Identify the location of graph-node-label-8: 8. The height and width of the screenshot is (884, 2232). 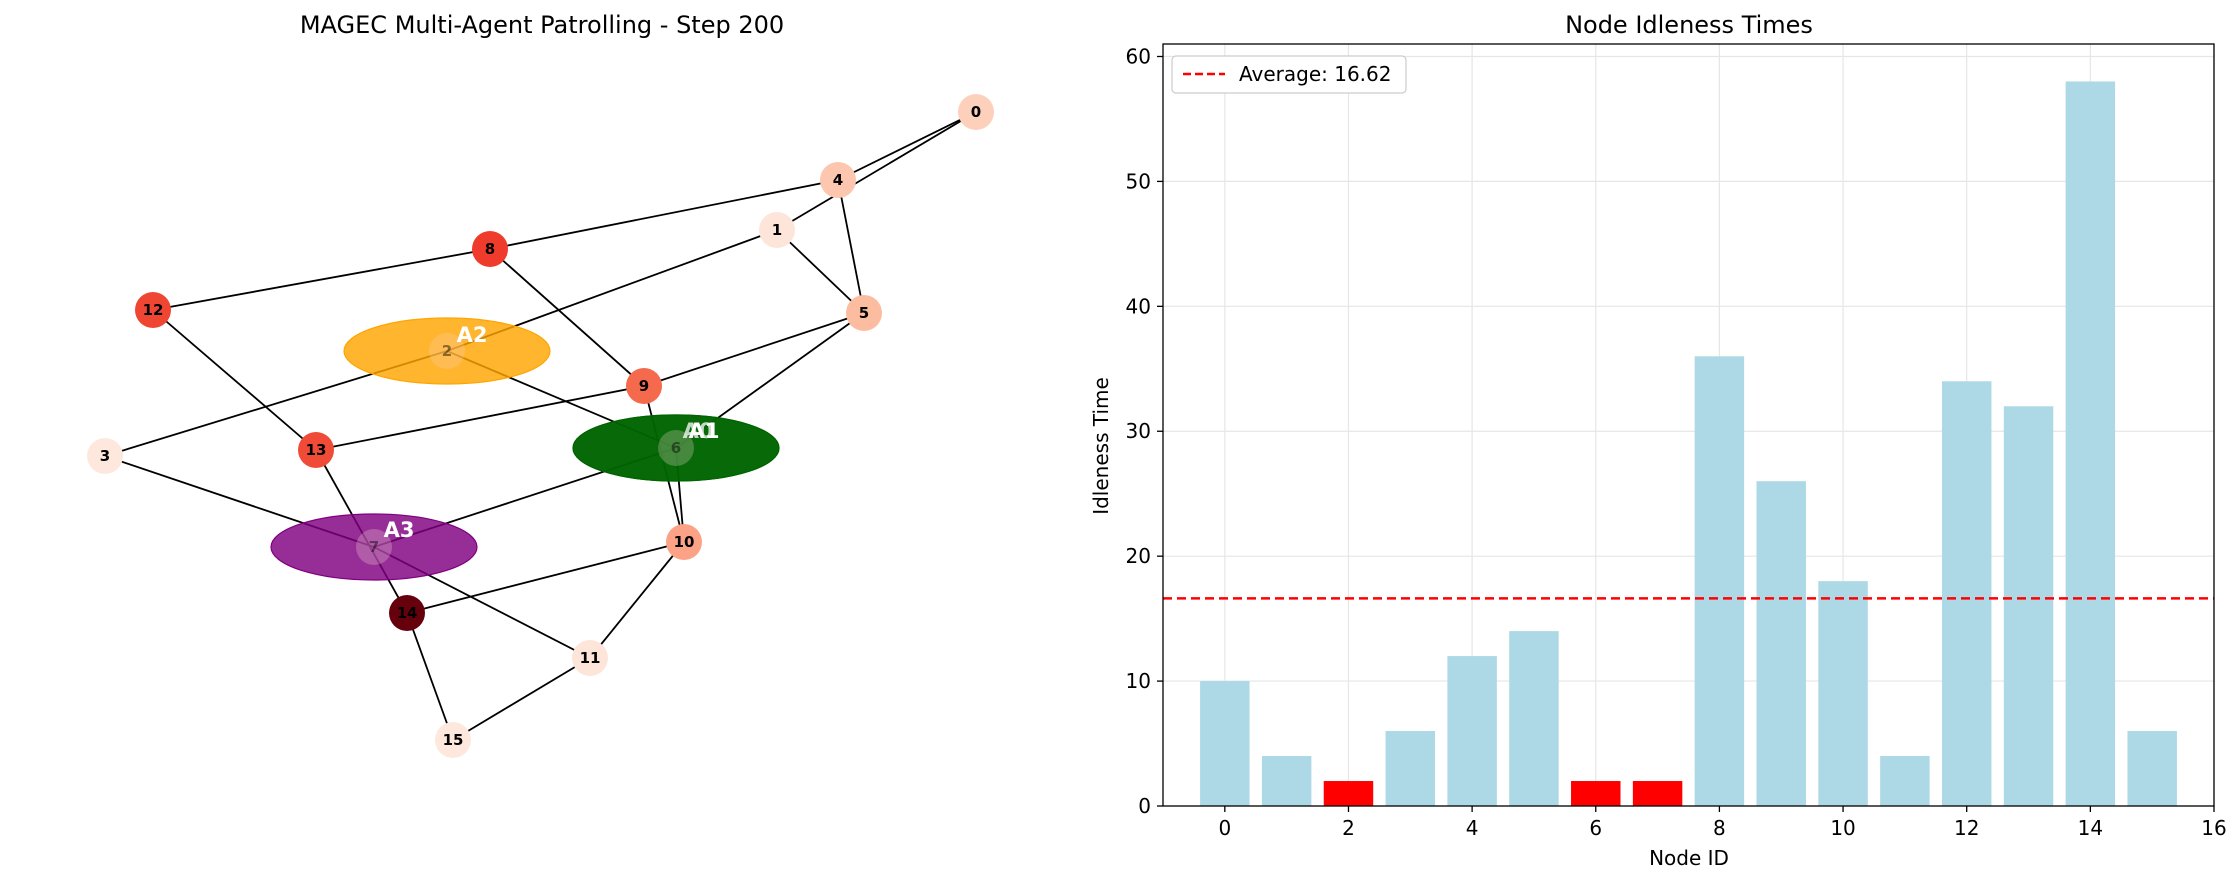
(490, 249).